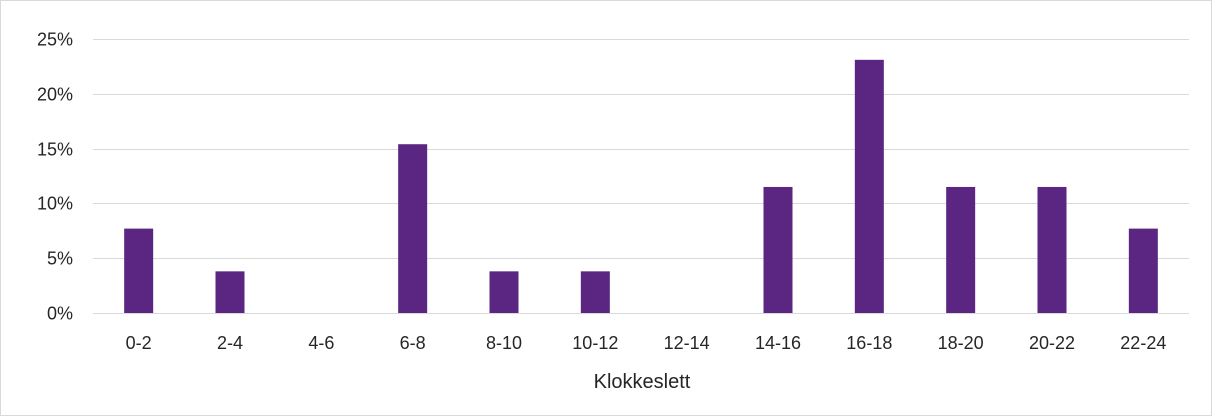 The height and width of the screenshot is (417, 1212). I want to click on y-tick-label: 0%, so click(60, 314).